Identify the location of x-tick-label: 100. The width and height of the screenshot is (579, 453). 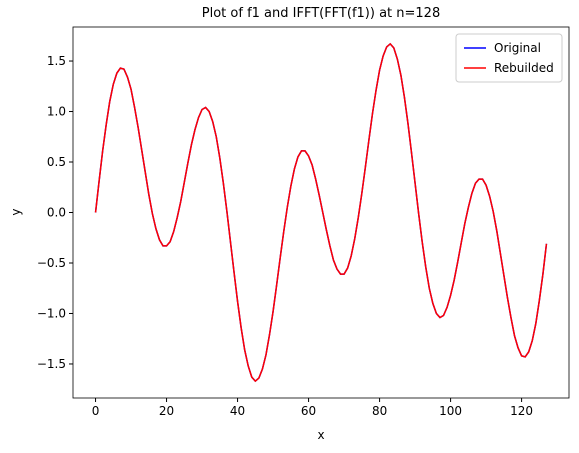
(450, 411).